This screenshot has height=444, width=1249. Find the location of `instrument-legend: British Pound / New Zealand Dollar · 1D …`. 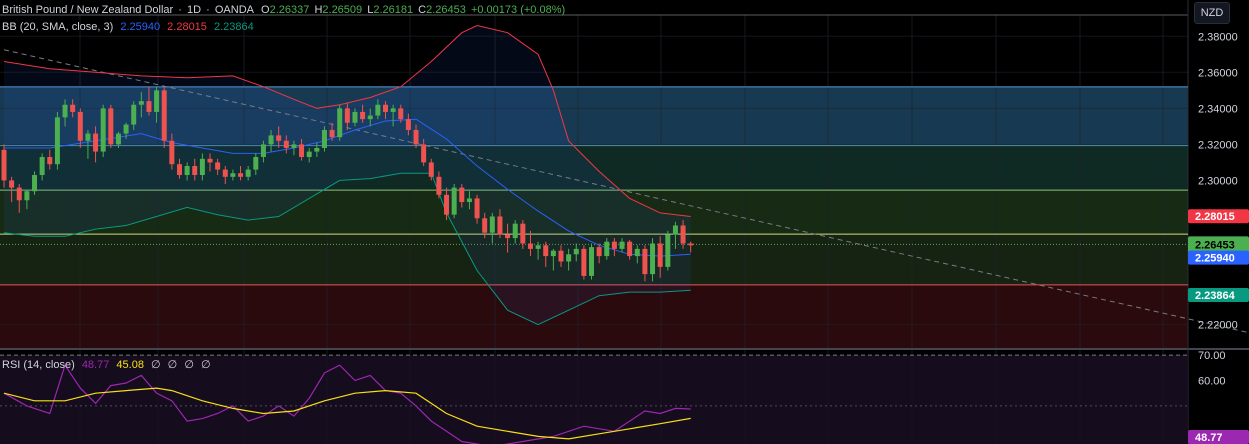

instrument-legend: British Pound / New Zealand Dollar · 1D … is located at coordinates (285, 10).